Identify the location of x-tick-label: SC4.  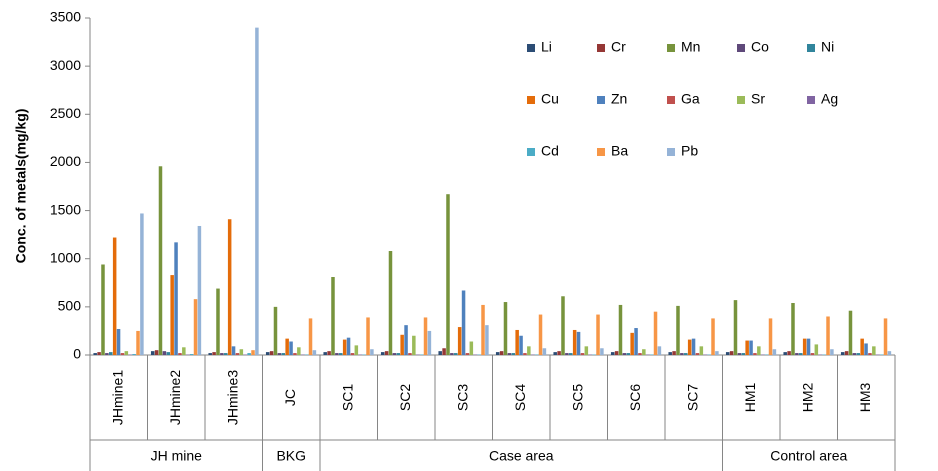
(520, 397).